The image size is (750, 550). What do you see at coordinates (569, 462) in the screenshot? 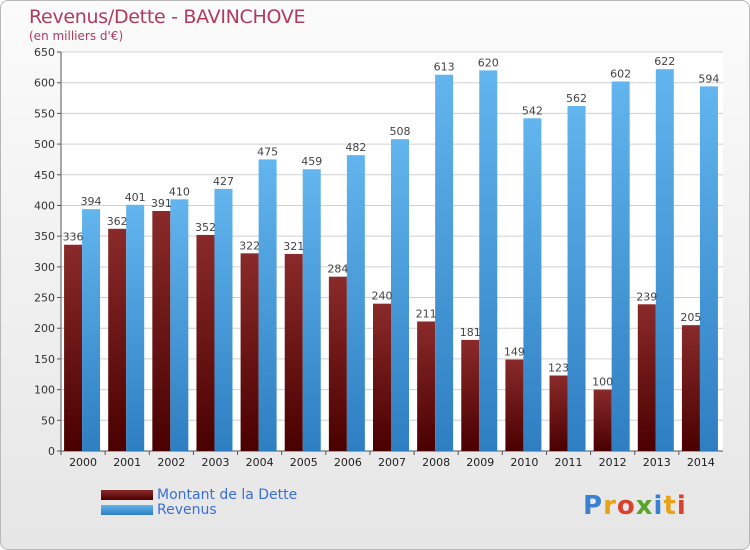
I see `x-tick-label: 2011` at bounding box center [569, 462].